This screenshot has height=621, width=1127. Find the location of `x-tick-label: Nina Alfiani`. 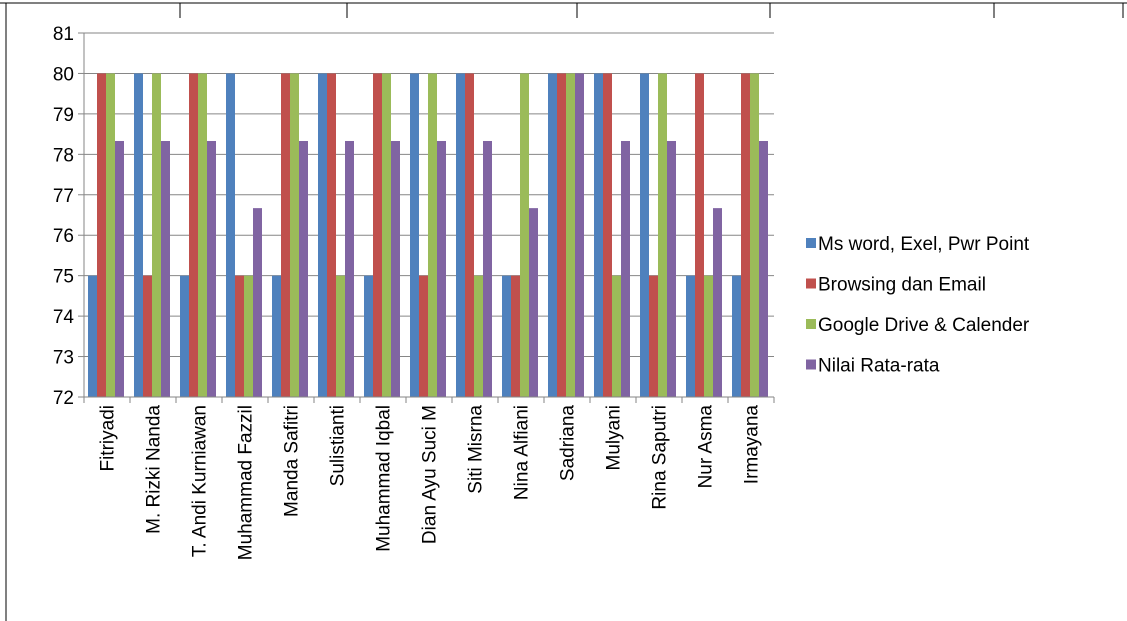

x-tick-label: Nina Alfiani is located at coordinates (522, 452).